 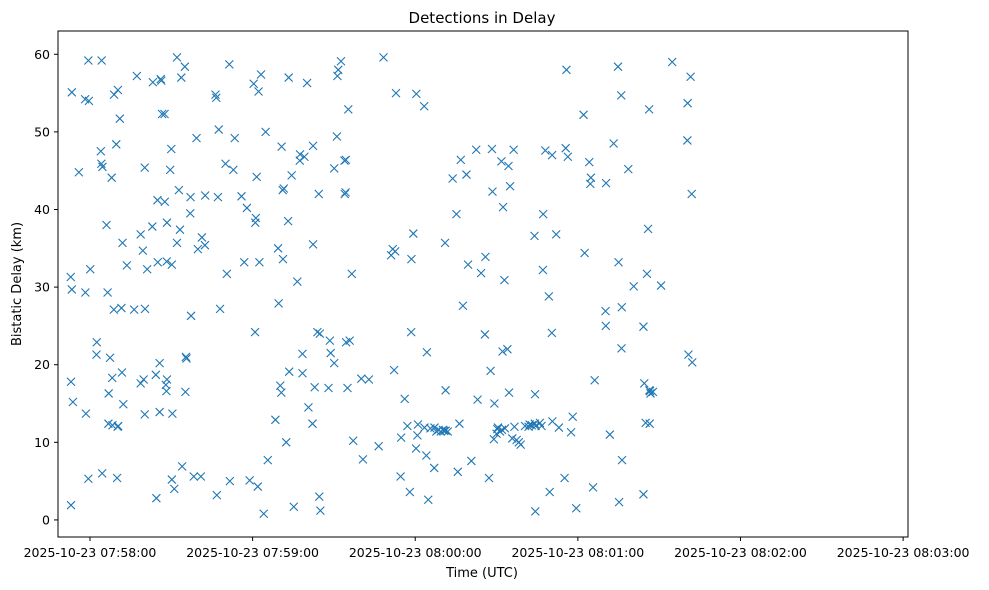 I want to click on y-tick-label: 0, so click(x=46, y=519).